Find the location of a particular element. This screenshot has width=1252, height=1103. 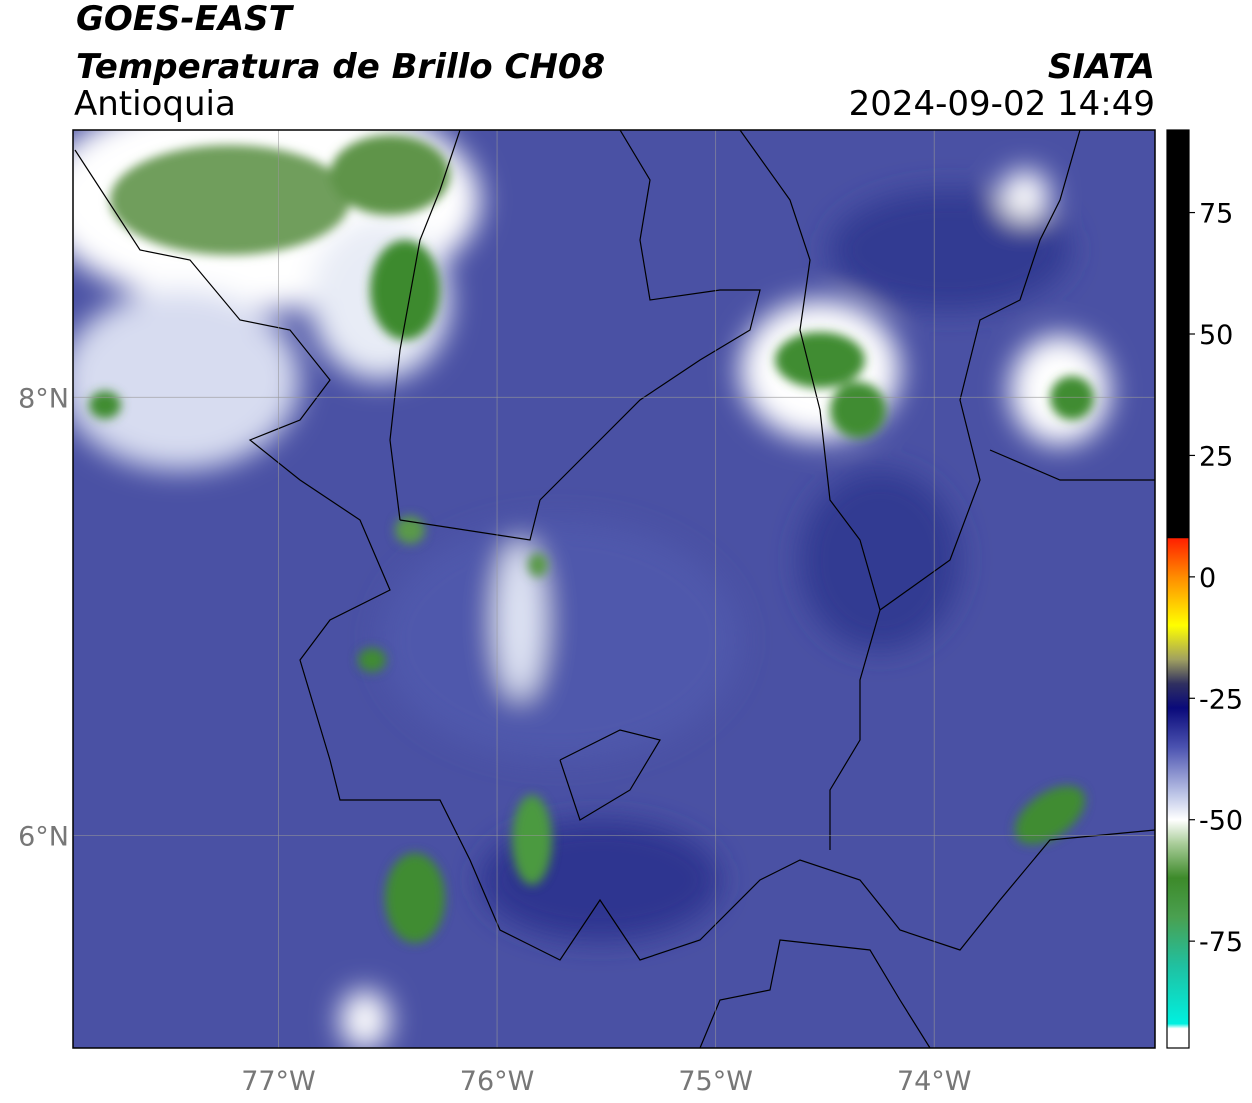

lon-tick-label: 74°W is located at coordinates (934, 1081).